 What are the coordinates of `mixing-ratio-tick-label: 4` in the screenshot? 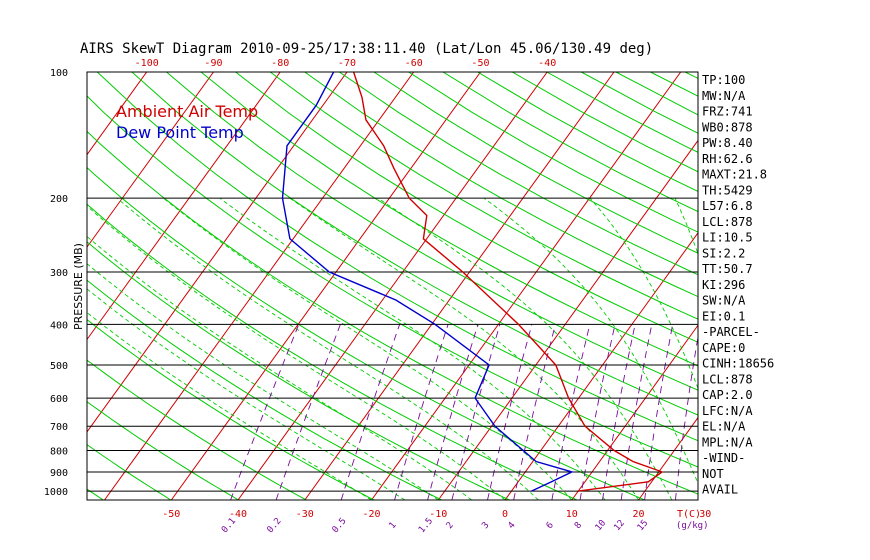 It's located at (512, 525).